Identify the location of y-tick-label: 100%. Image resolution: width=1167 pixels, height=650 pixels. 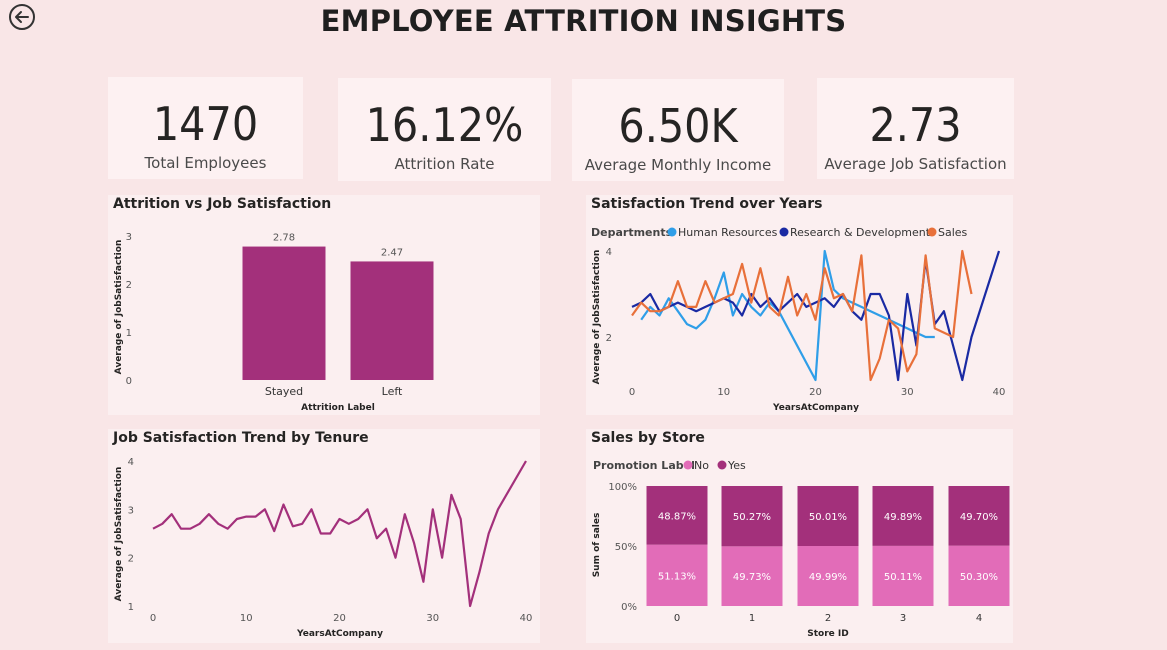
(622, 487).